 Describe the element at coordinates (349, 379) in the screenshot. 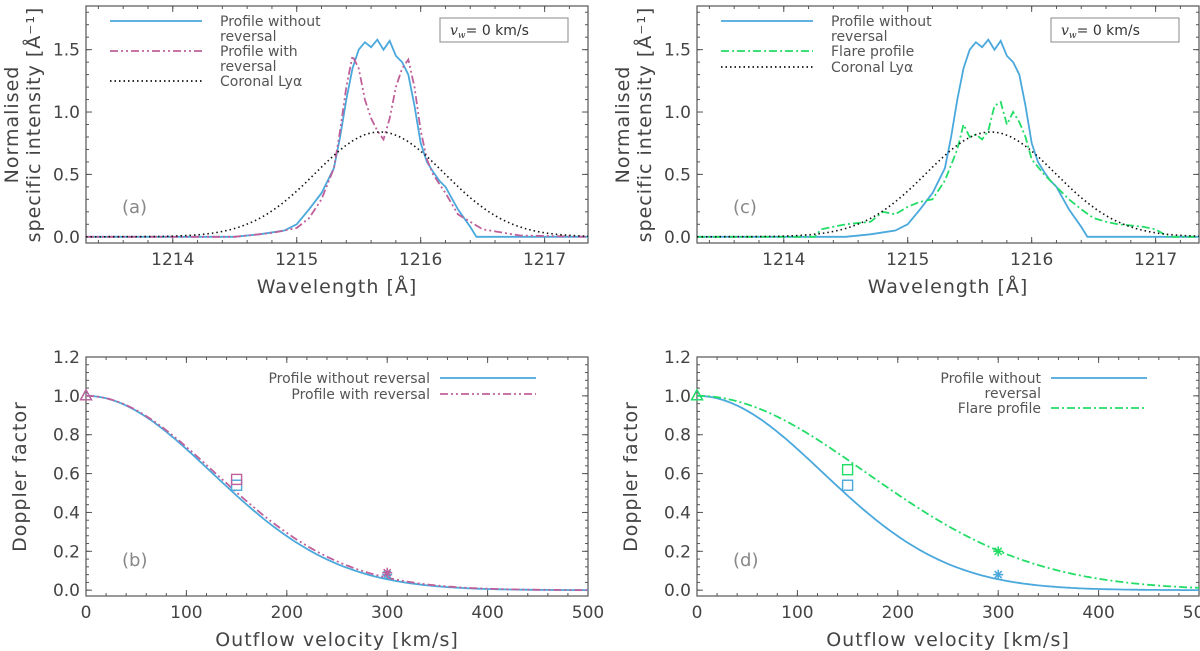

I see `legend-label: Profile without reversal` at that location.